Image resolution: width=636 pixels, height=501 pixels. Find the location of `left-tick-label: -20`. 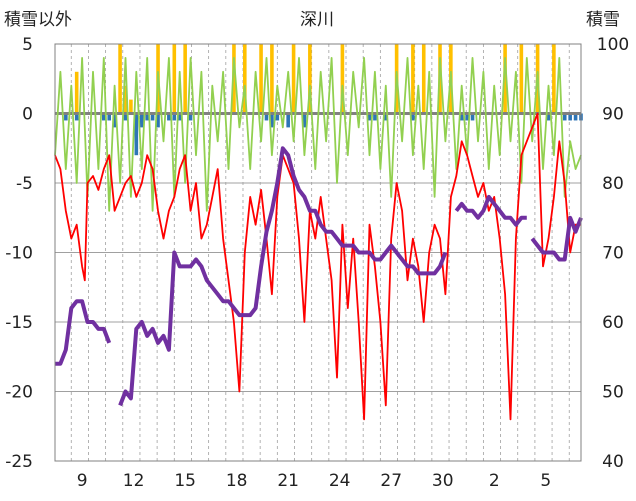

left-tick-label: -20 is located at coordinates (19, 393).